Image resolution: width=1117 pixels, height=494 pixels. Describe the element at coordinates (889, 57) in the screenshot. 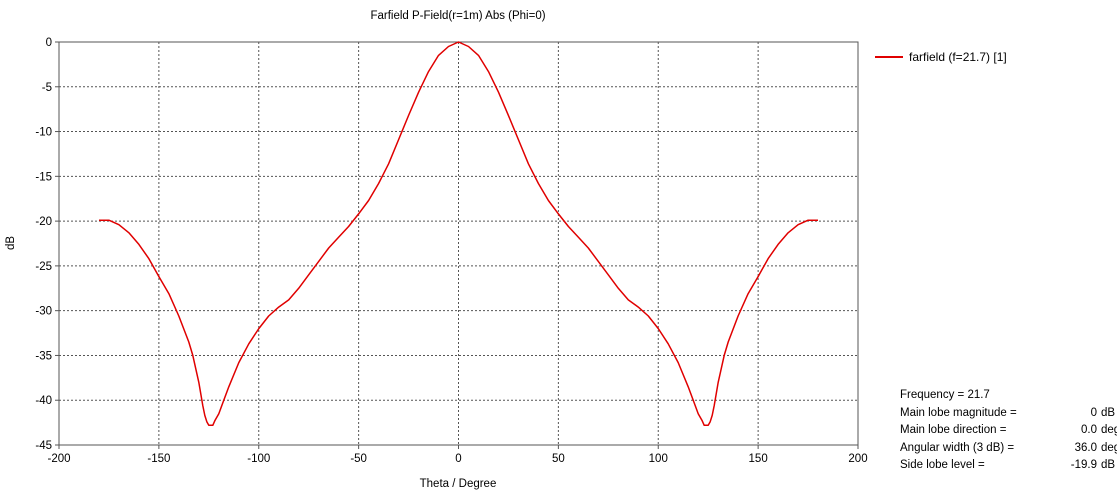

I see `legend-swatch` at that location.